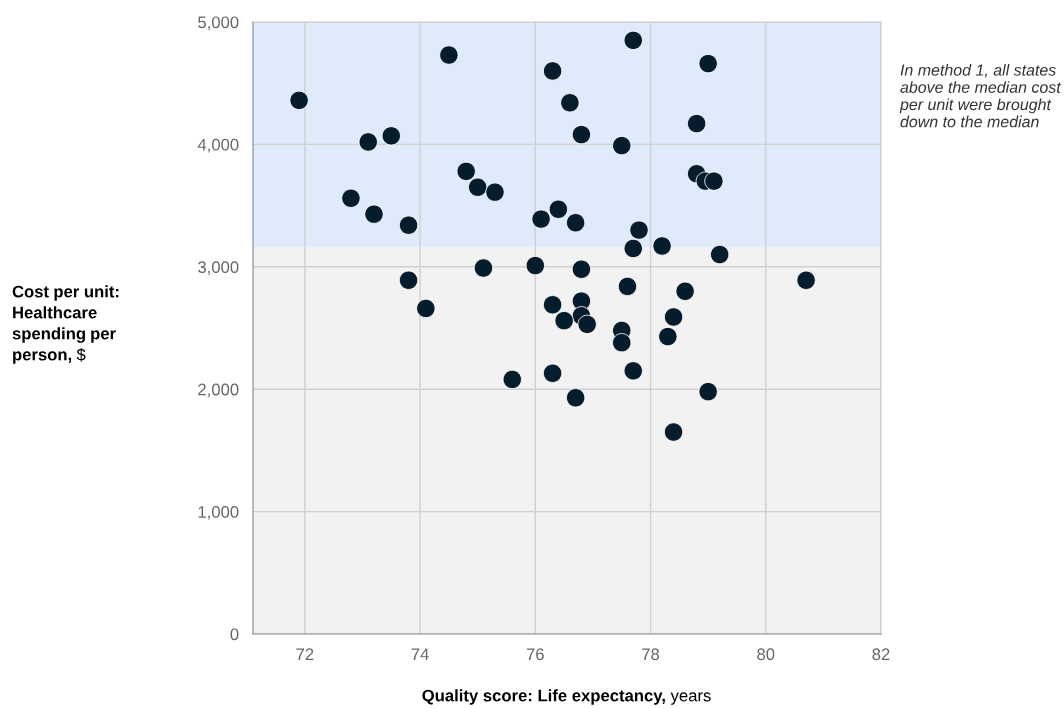 This screenshot has height=709, width=1064. I want to click on x-tick-label: 74, so click(420, 654).